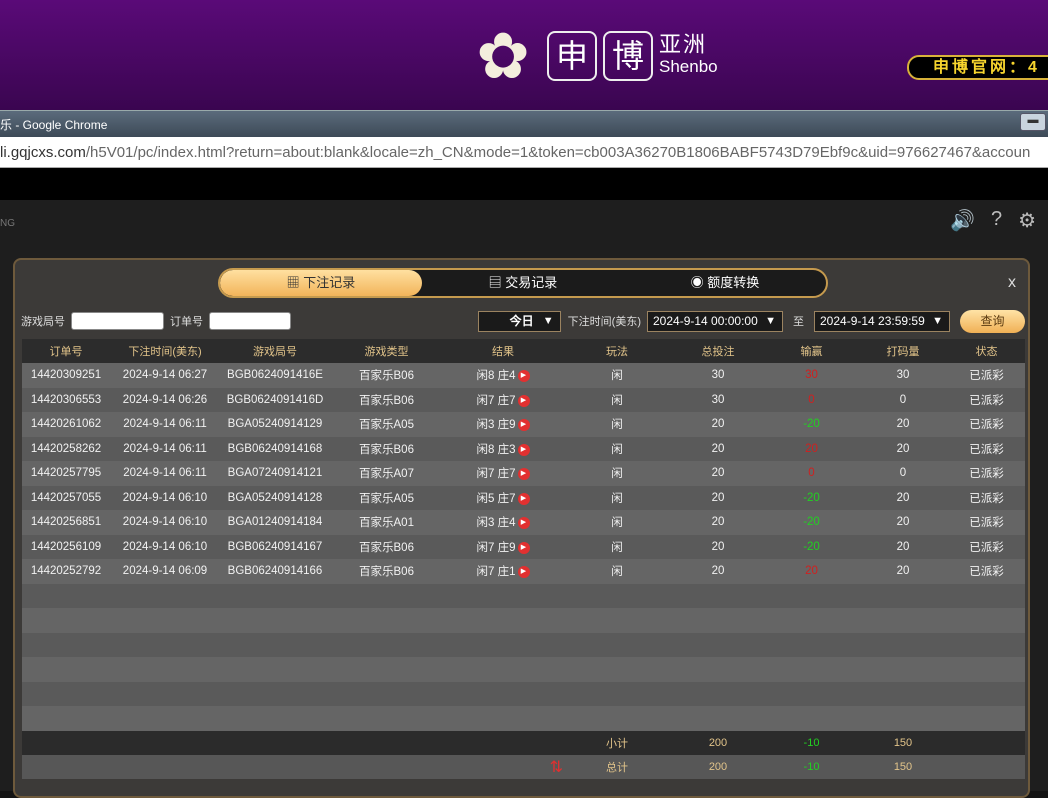  I want to click on tab-credit-transfer: ◉ 额度转换, so click(725, 283).